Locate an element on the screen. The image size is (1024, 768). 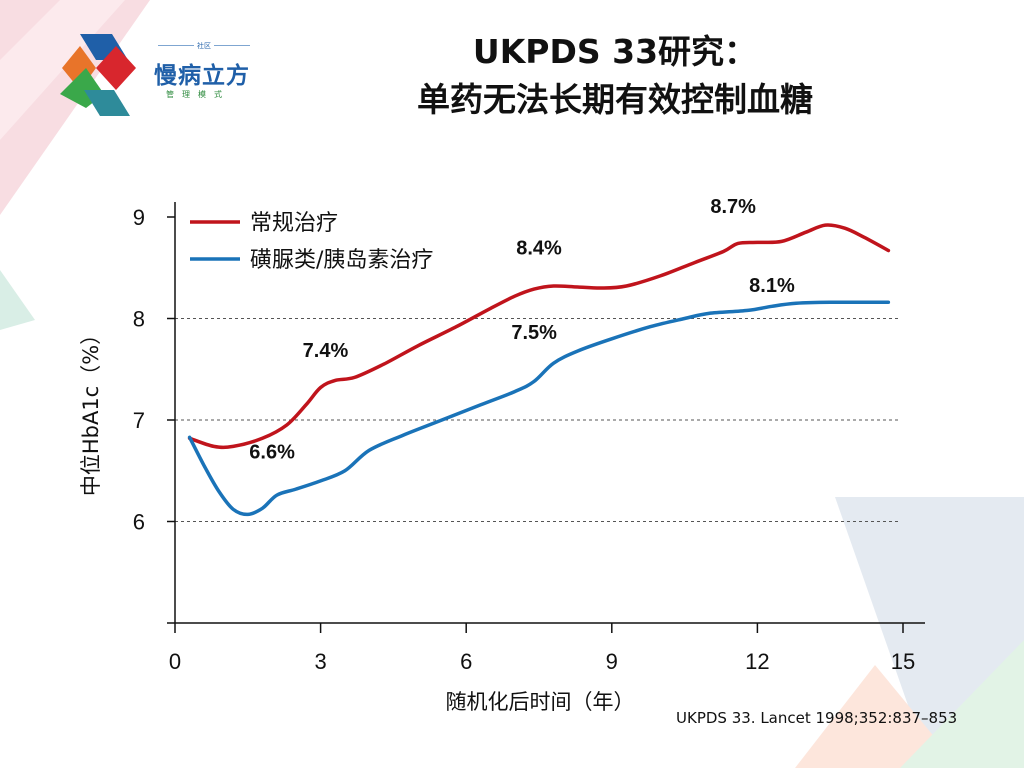
y-tick-label-7: 7 is located at coordinates (139, 420).